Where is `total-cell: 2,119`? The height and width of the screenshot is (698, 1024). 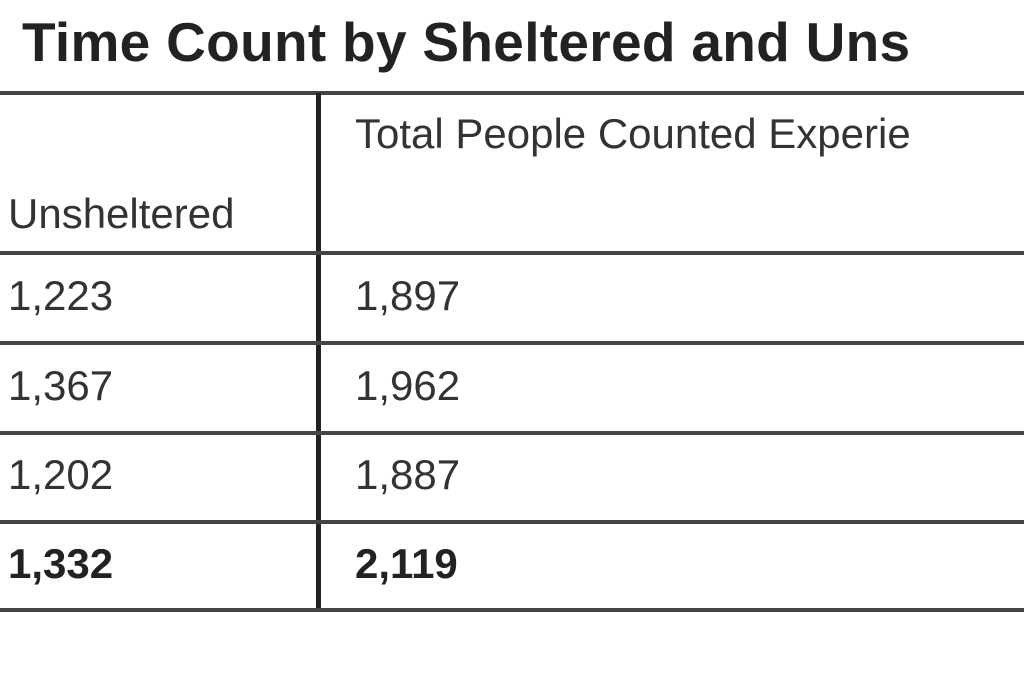
total-cell: 2,119 is located at coordinates (406, 563).